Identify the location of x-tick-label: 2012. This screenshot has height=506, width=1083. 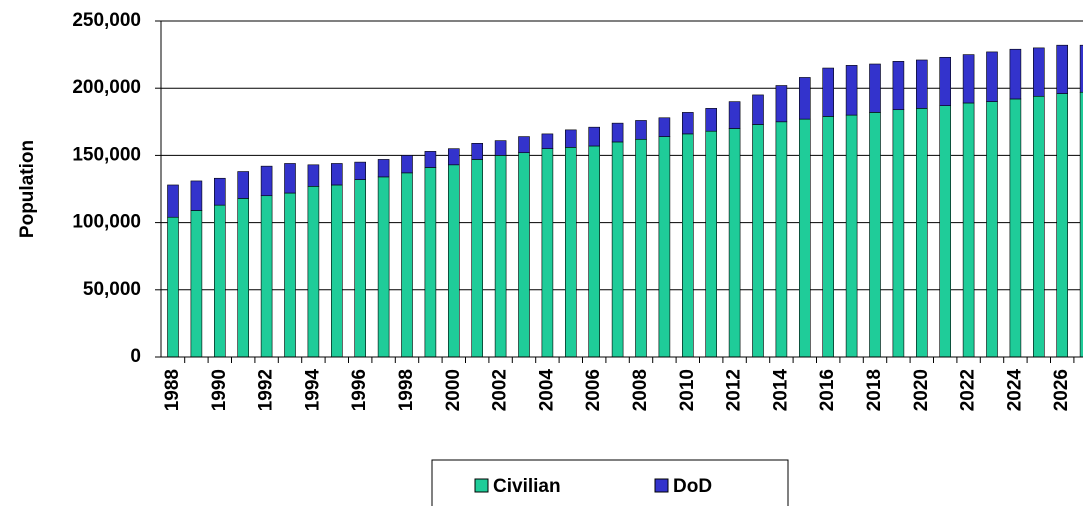
(734, 390).